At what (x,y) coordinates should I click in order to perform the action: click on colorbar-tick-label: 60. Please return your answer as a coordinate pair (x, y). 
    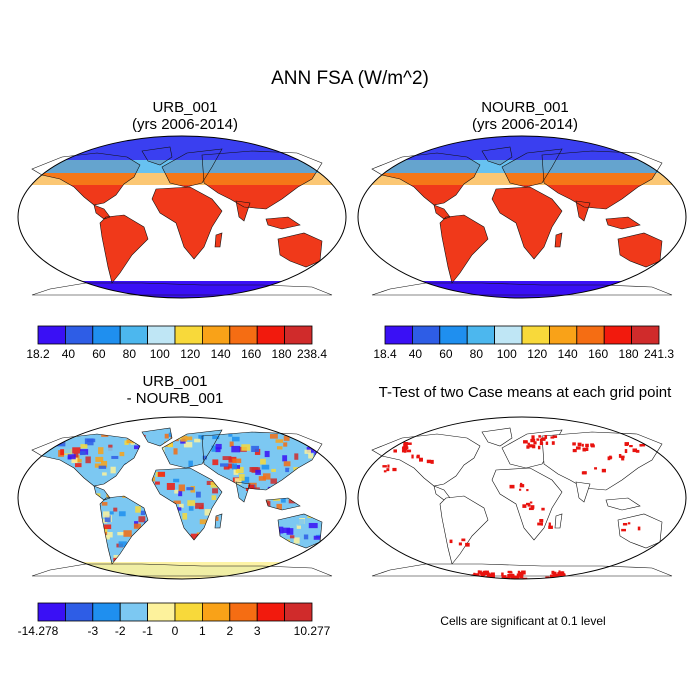
    Looking at the image, I should click on (99, 354).